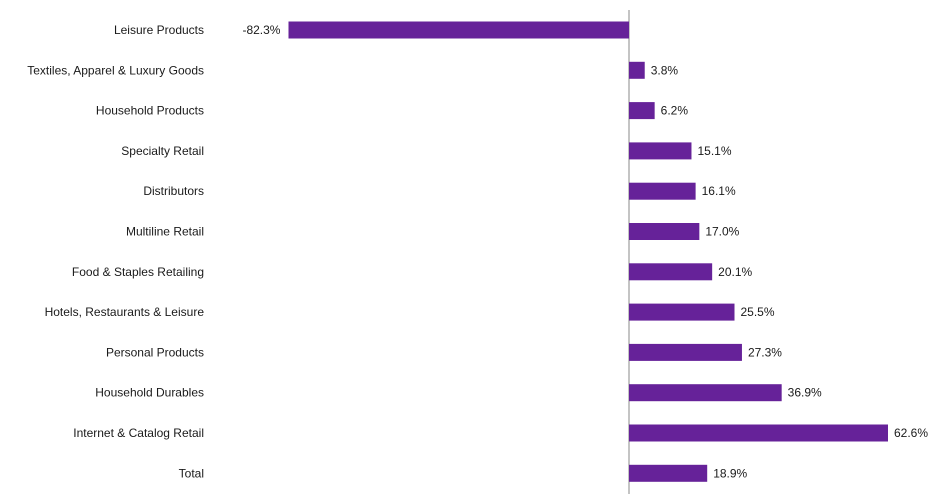 The image size is (952, 503). I want to click on category-label: Food & Staples Retailing, so click(138, 272).